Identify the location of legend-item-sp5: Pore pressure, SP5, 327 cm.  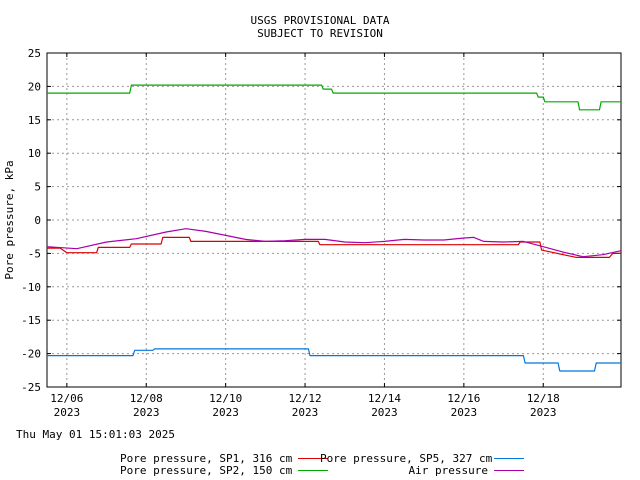
(422, 458).